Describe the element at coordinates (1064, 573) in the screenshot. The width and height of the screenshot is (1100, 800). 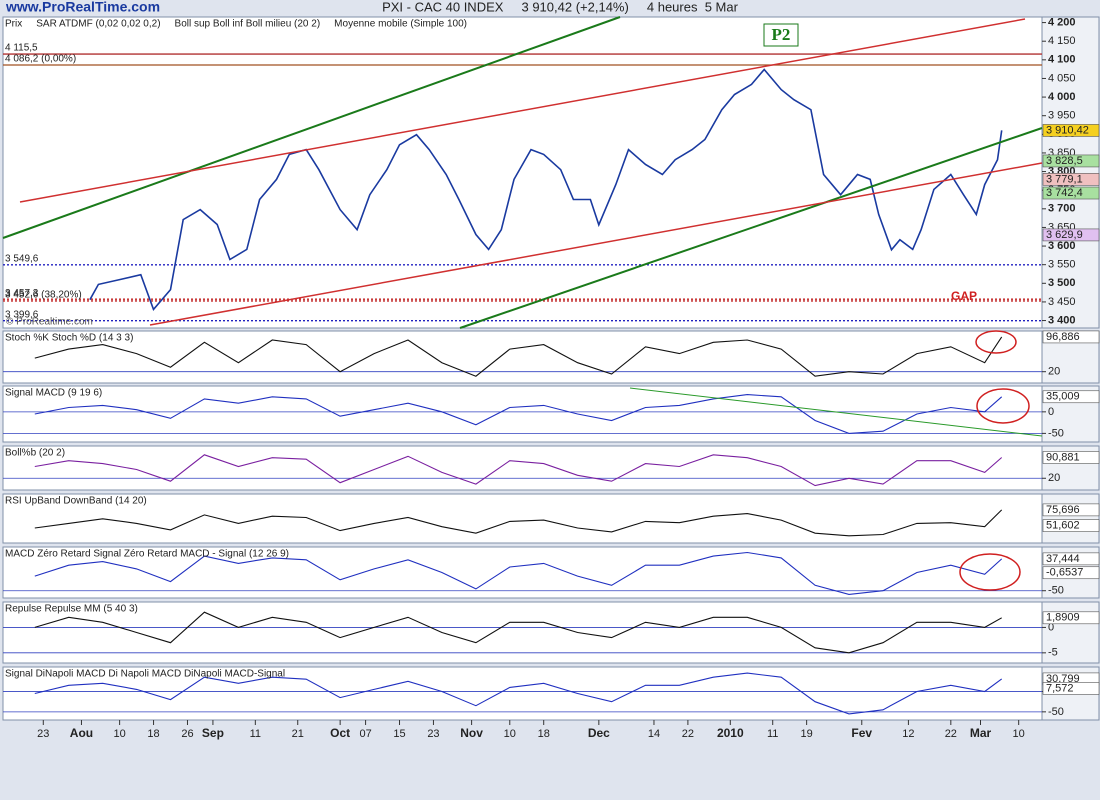
I see `value-tag-label: -0,6537` at that location.